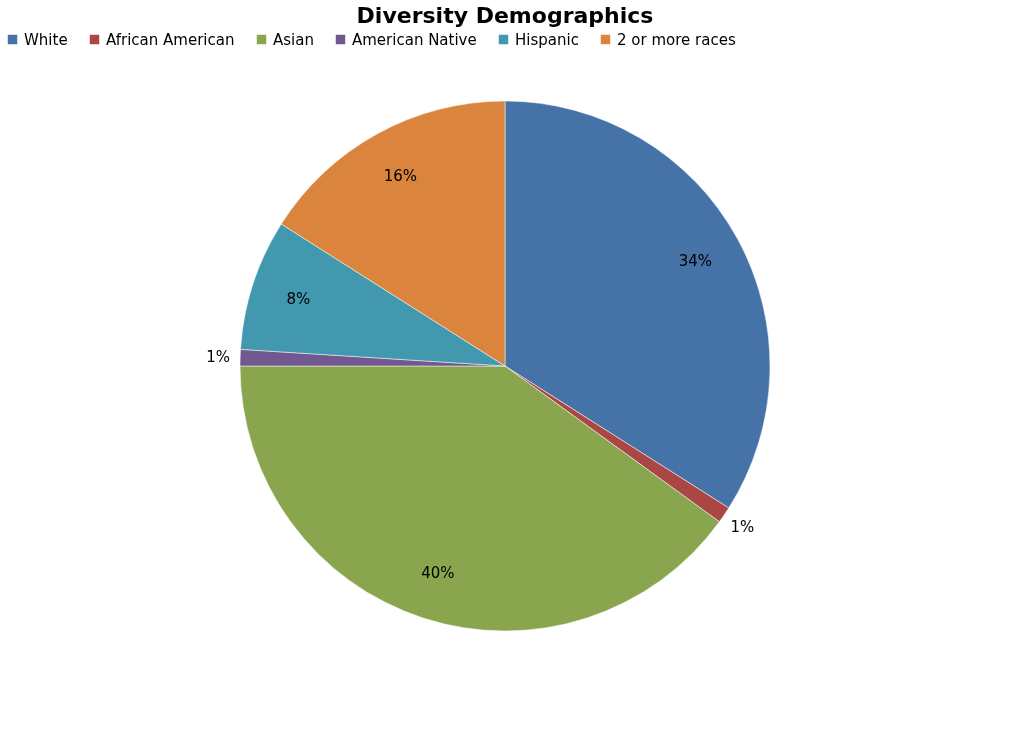  I want to click on data-label: 40%, so click(438, 572).